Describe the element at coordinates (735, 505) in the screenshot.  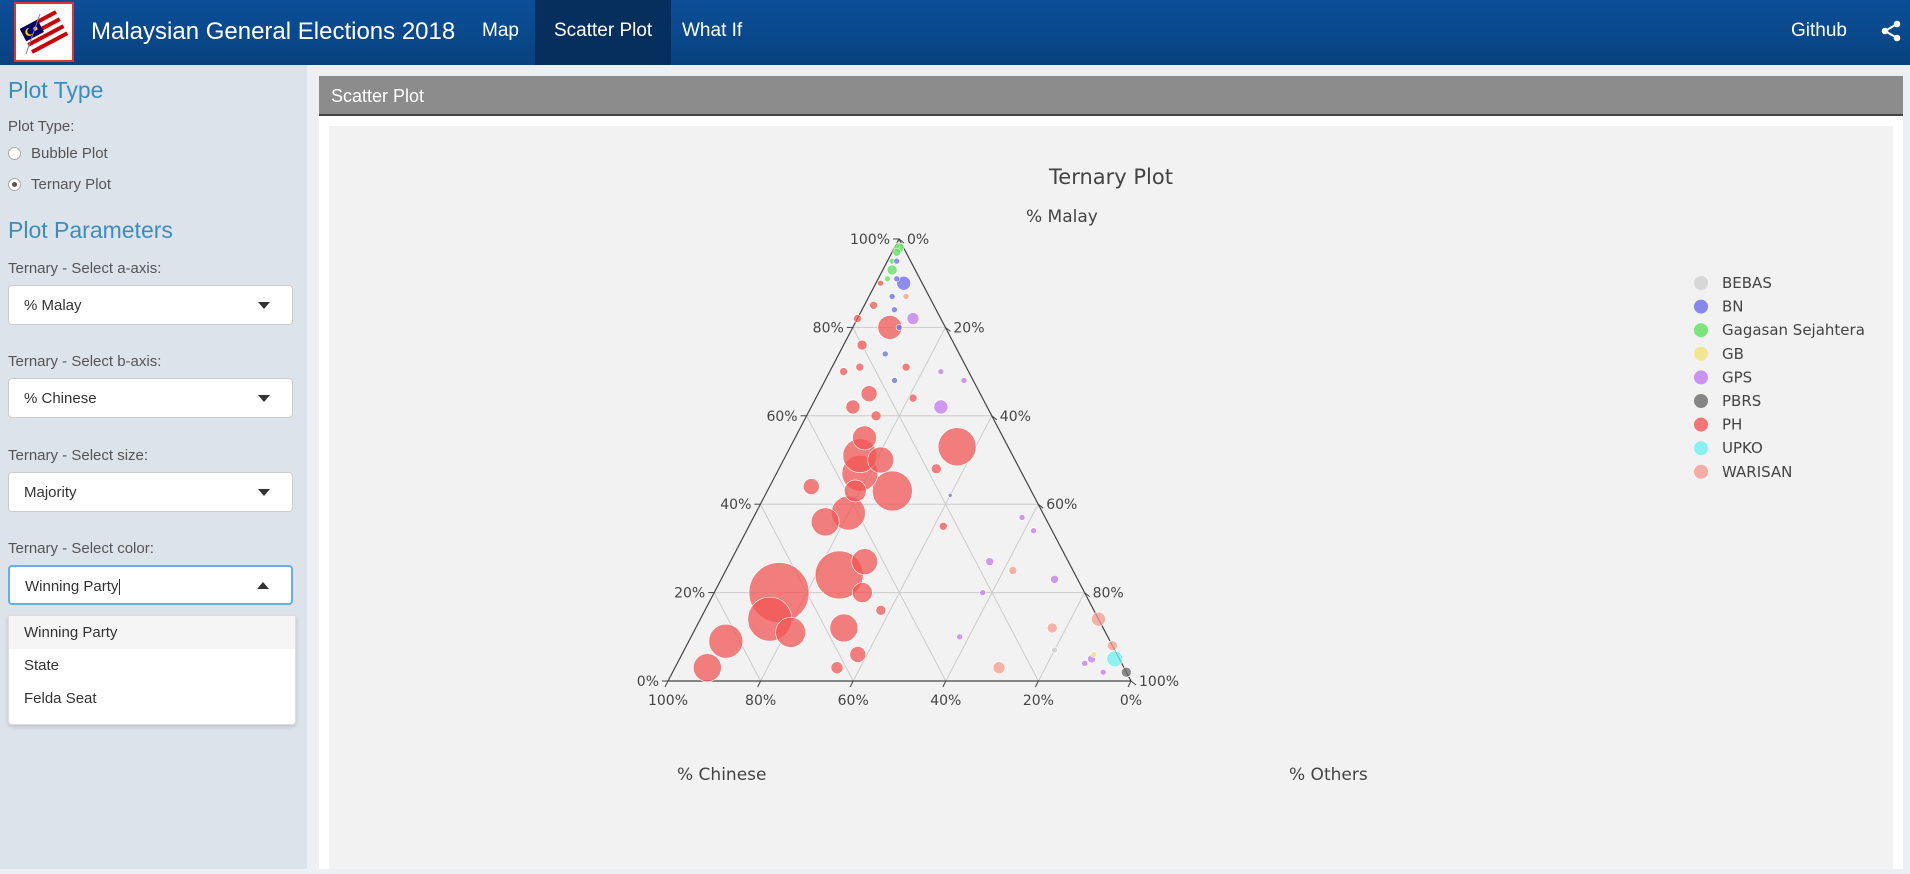
I see `a-tick-label: 40%` at that location.